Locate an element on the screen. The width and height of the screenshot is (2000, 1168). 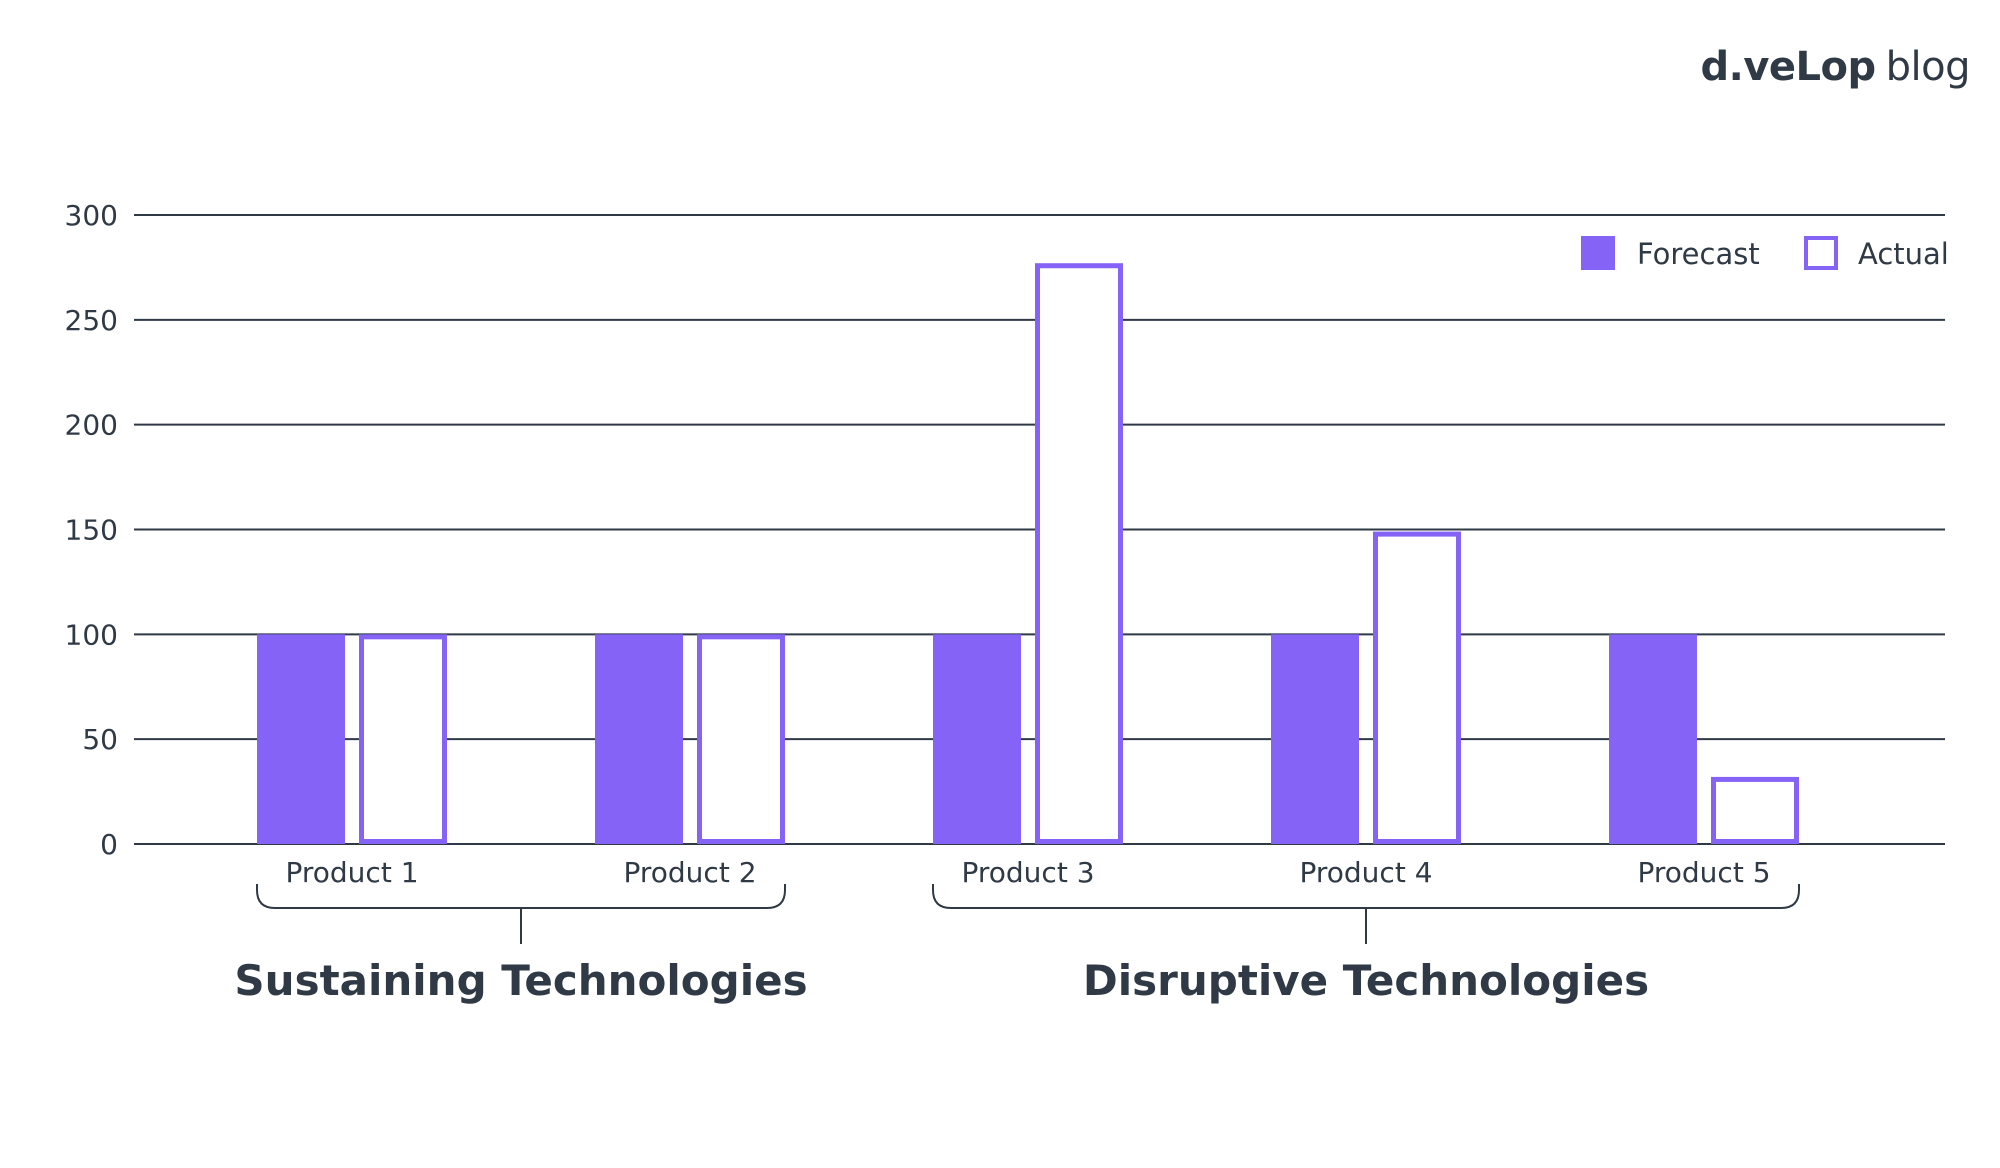
y-tick-label: 150 is located at coordinates (91, 530).